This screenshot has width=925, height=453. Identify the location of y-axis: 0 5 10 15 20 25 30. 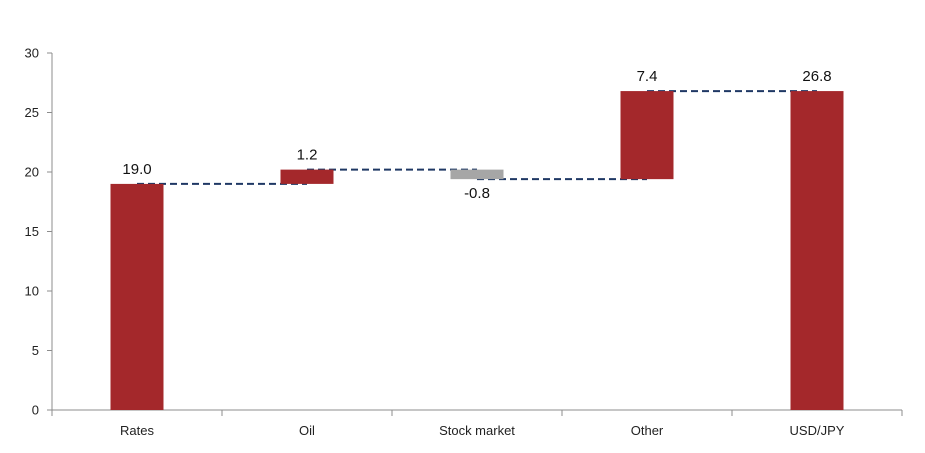
(39, 232).